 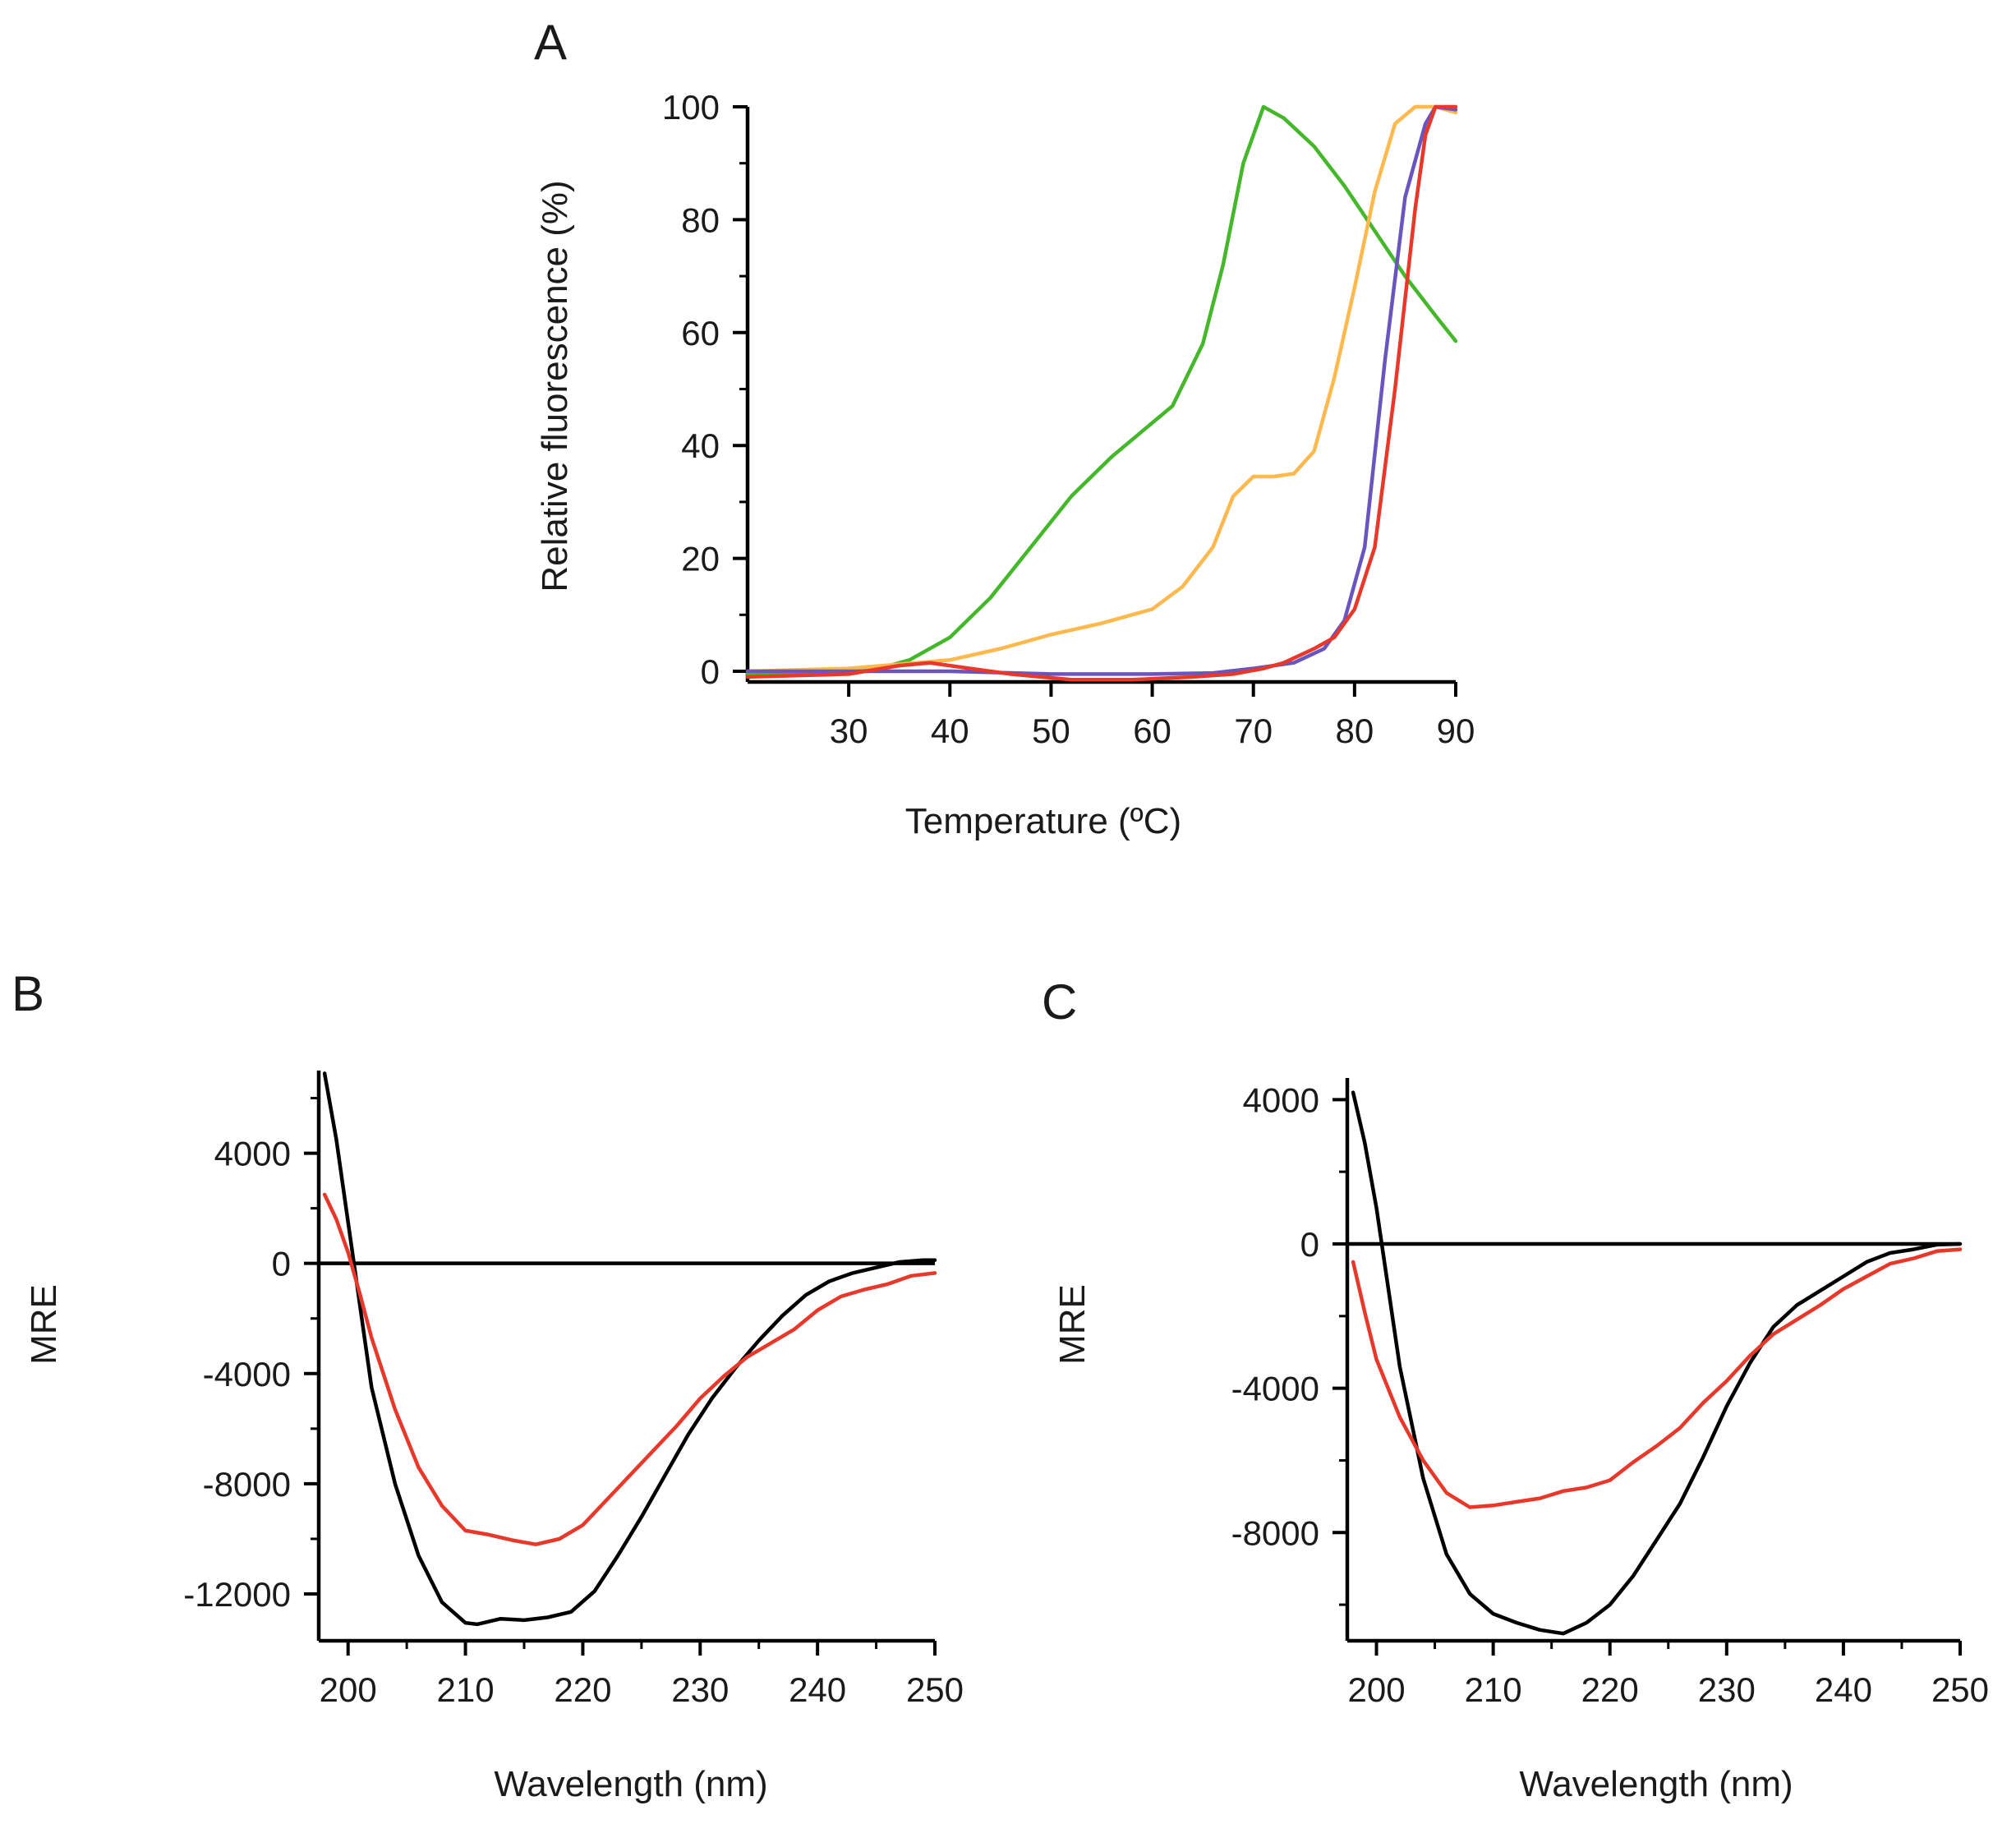 What do you see at coordinates (700, 333) in the screenshot?
I see `panel-a-y-tick-label: 60` at bounding box center [700, 333].